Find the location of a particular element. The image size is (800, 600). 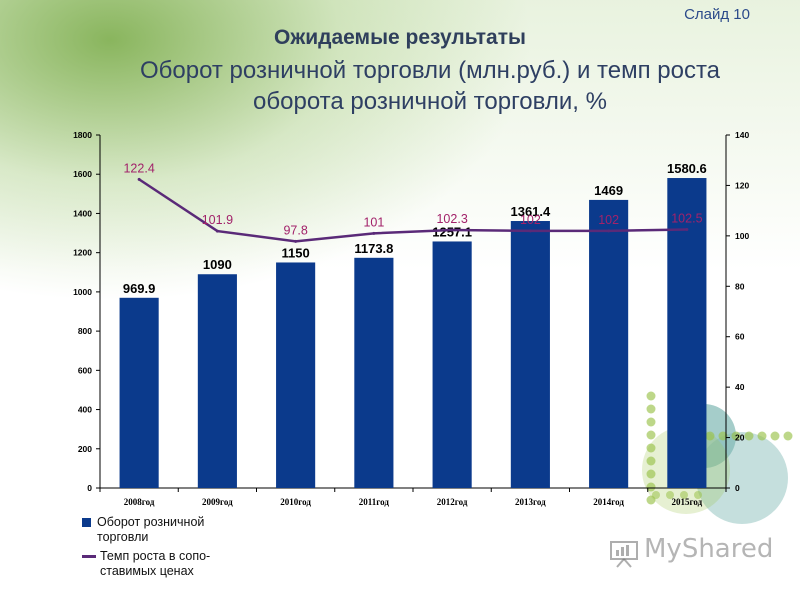

bar-value-label: 1469 is located at coordinates (608, 190).